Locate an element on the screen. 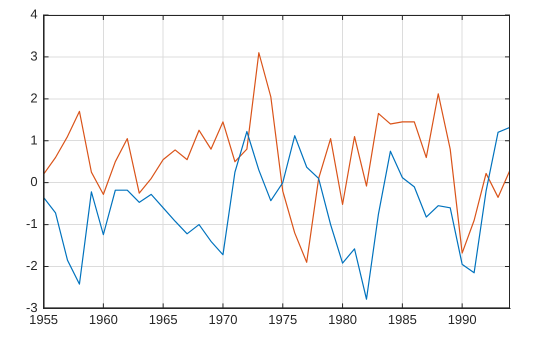 Image resolution: width=560 pixels, height=337 pixels. x-tick-label: 1990 is located at coordinates (462, 319).